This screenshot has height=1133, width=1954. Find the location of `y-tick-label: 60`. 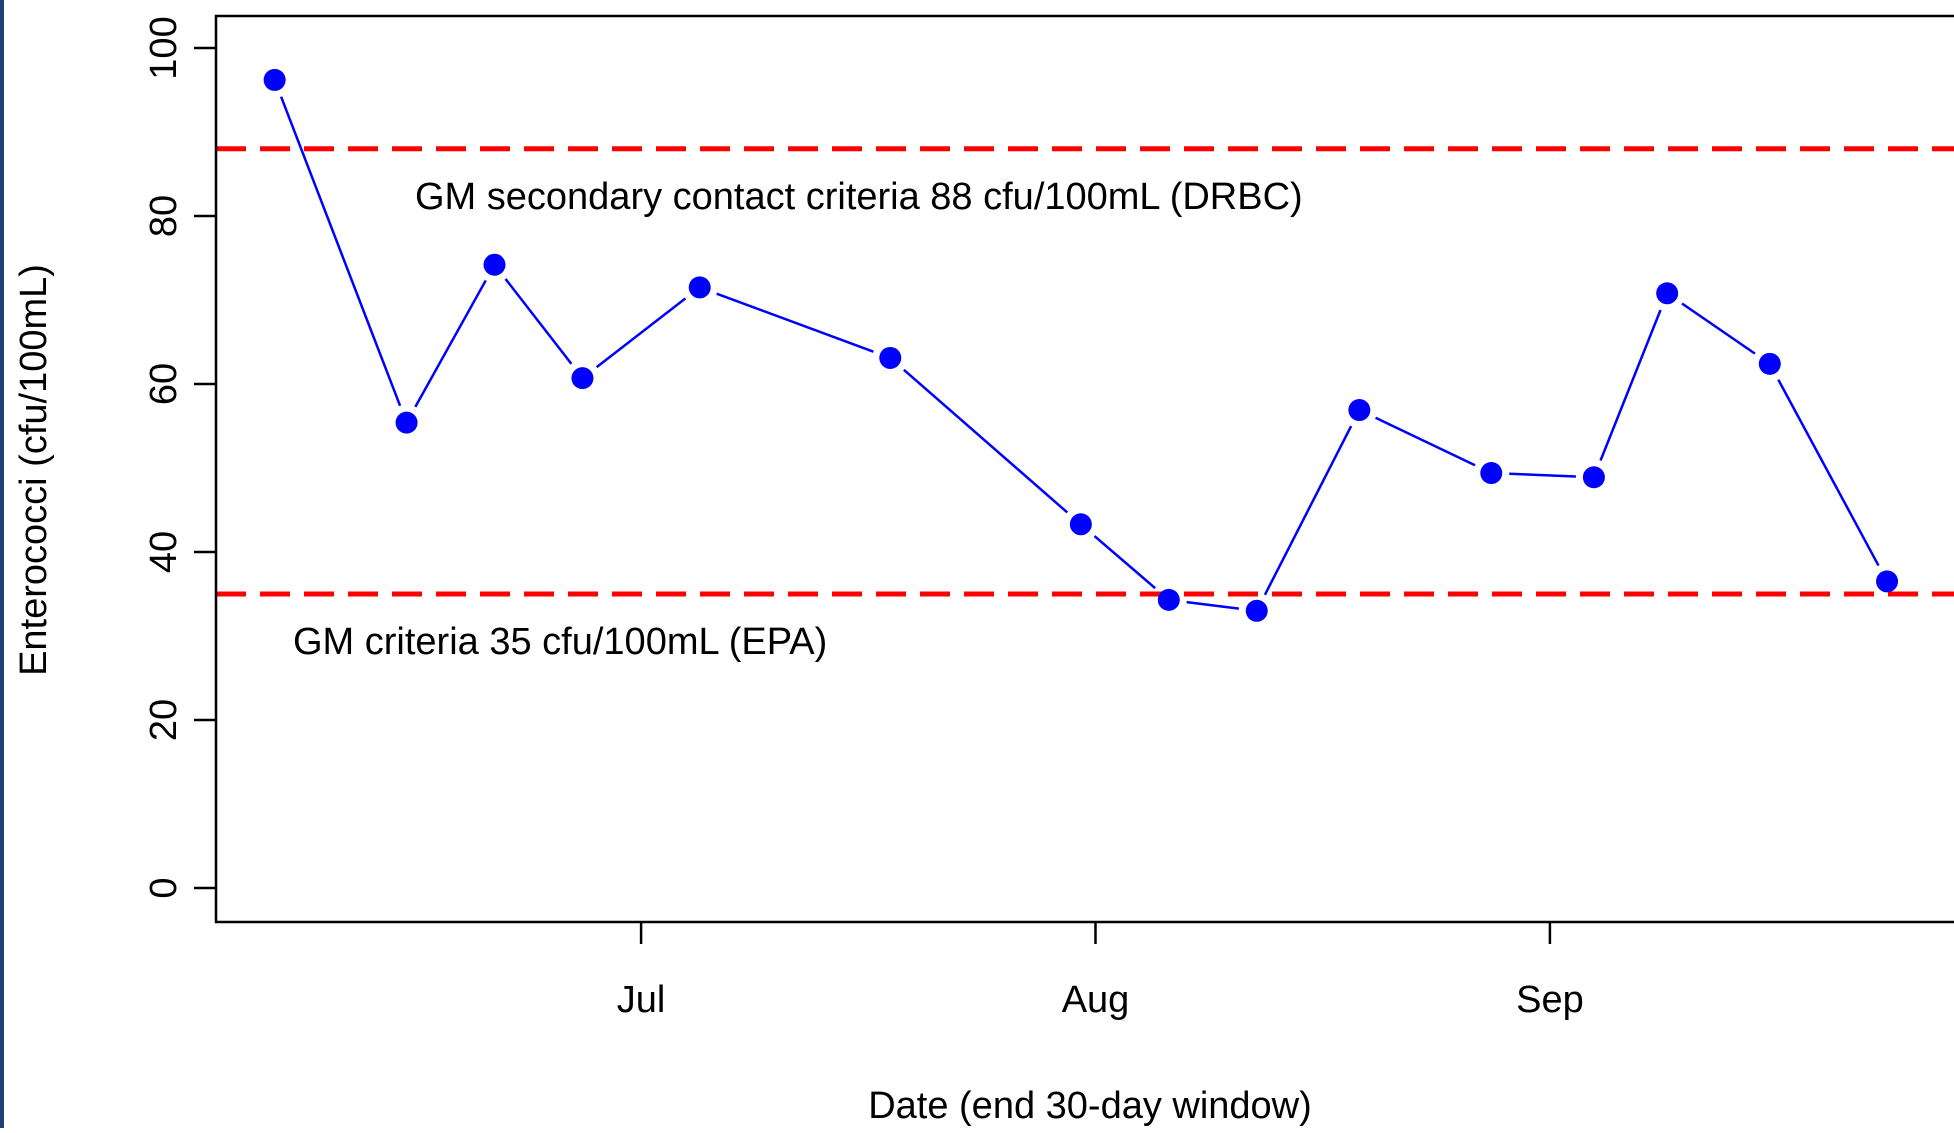

y-tick-label: 60 is located at coordinates (164, 384).